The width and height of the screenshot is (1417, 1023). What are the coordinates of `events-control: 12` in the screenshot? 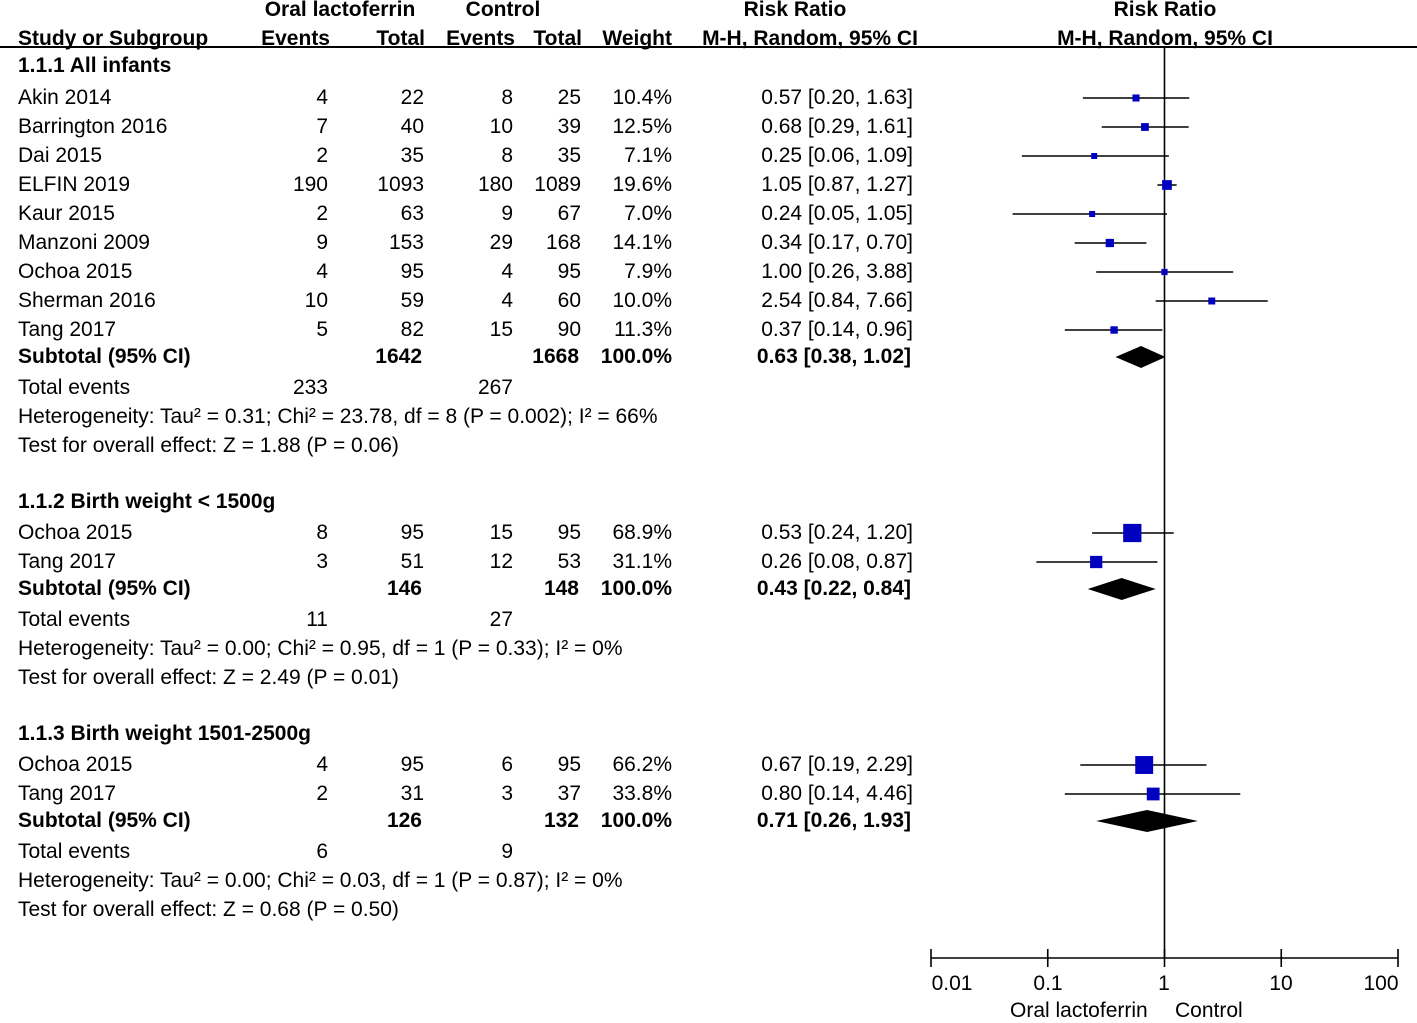 It's located at (501, 561).